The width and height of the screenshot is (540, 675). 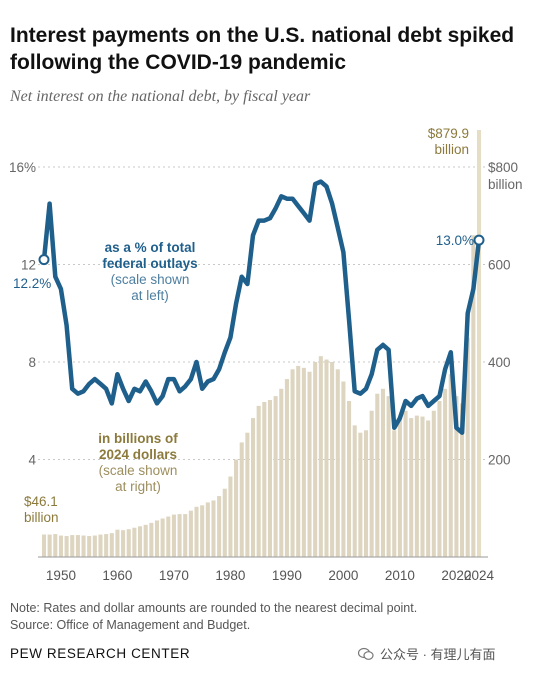 I want to click on line-series-label: (scale shown, so click(x=150, y=279).